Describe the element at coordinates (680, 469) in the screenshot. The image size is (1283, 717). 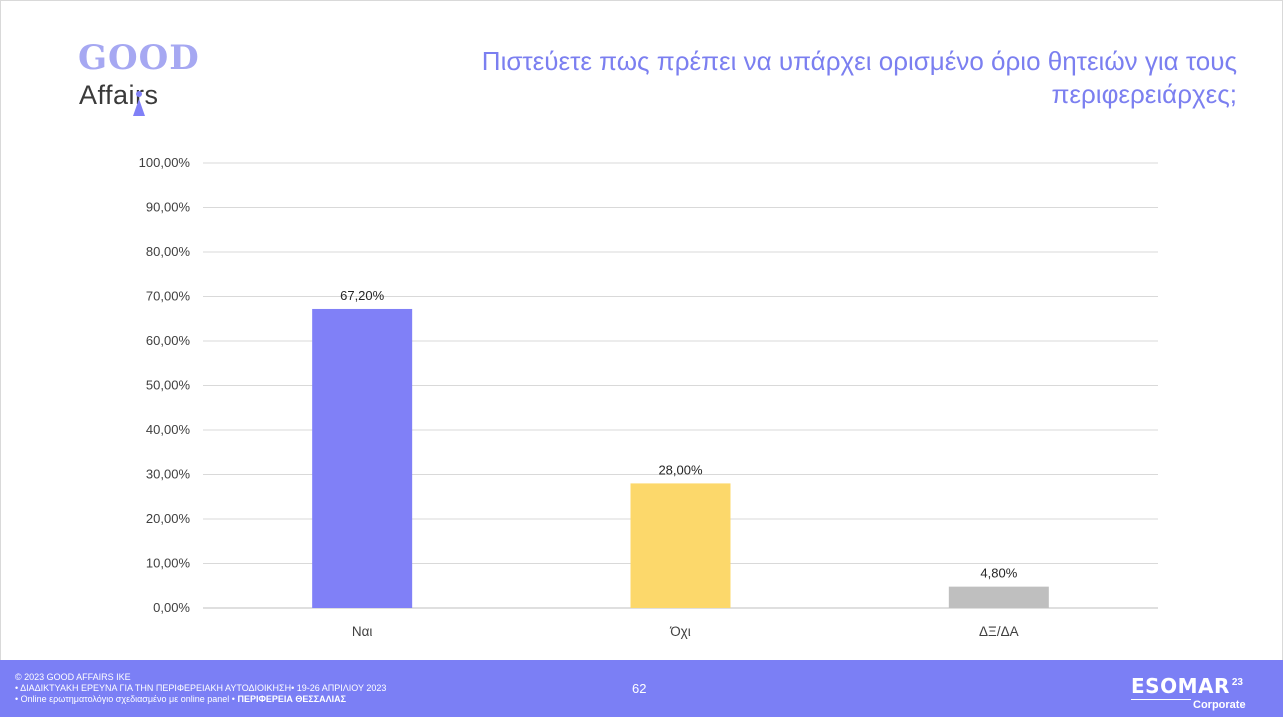
I see `data-label: 28,00%` at that location.